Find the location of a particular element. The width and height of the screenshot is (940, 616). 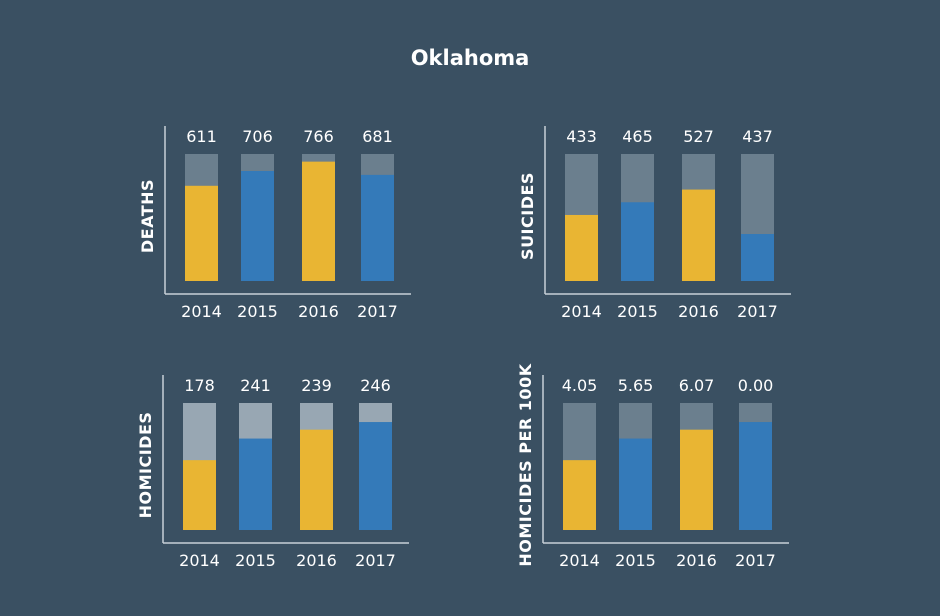

homicides-per-100k-tick-label: 2017 is located at coordinates (755, 560).